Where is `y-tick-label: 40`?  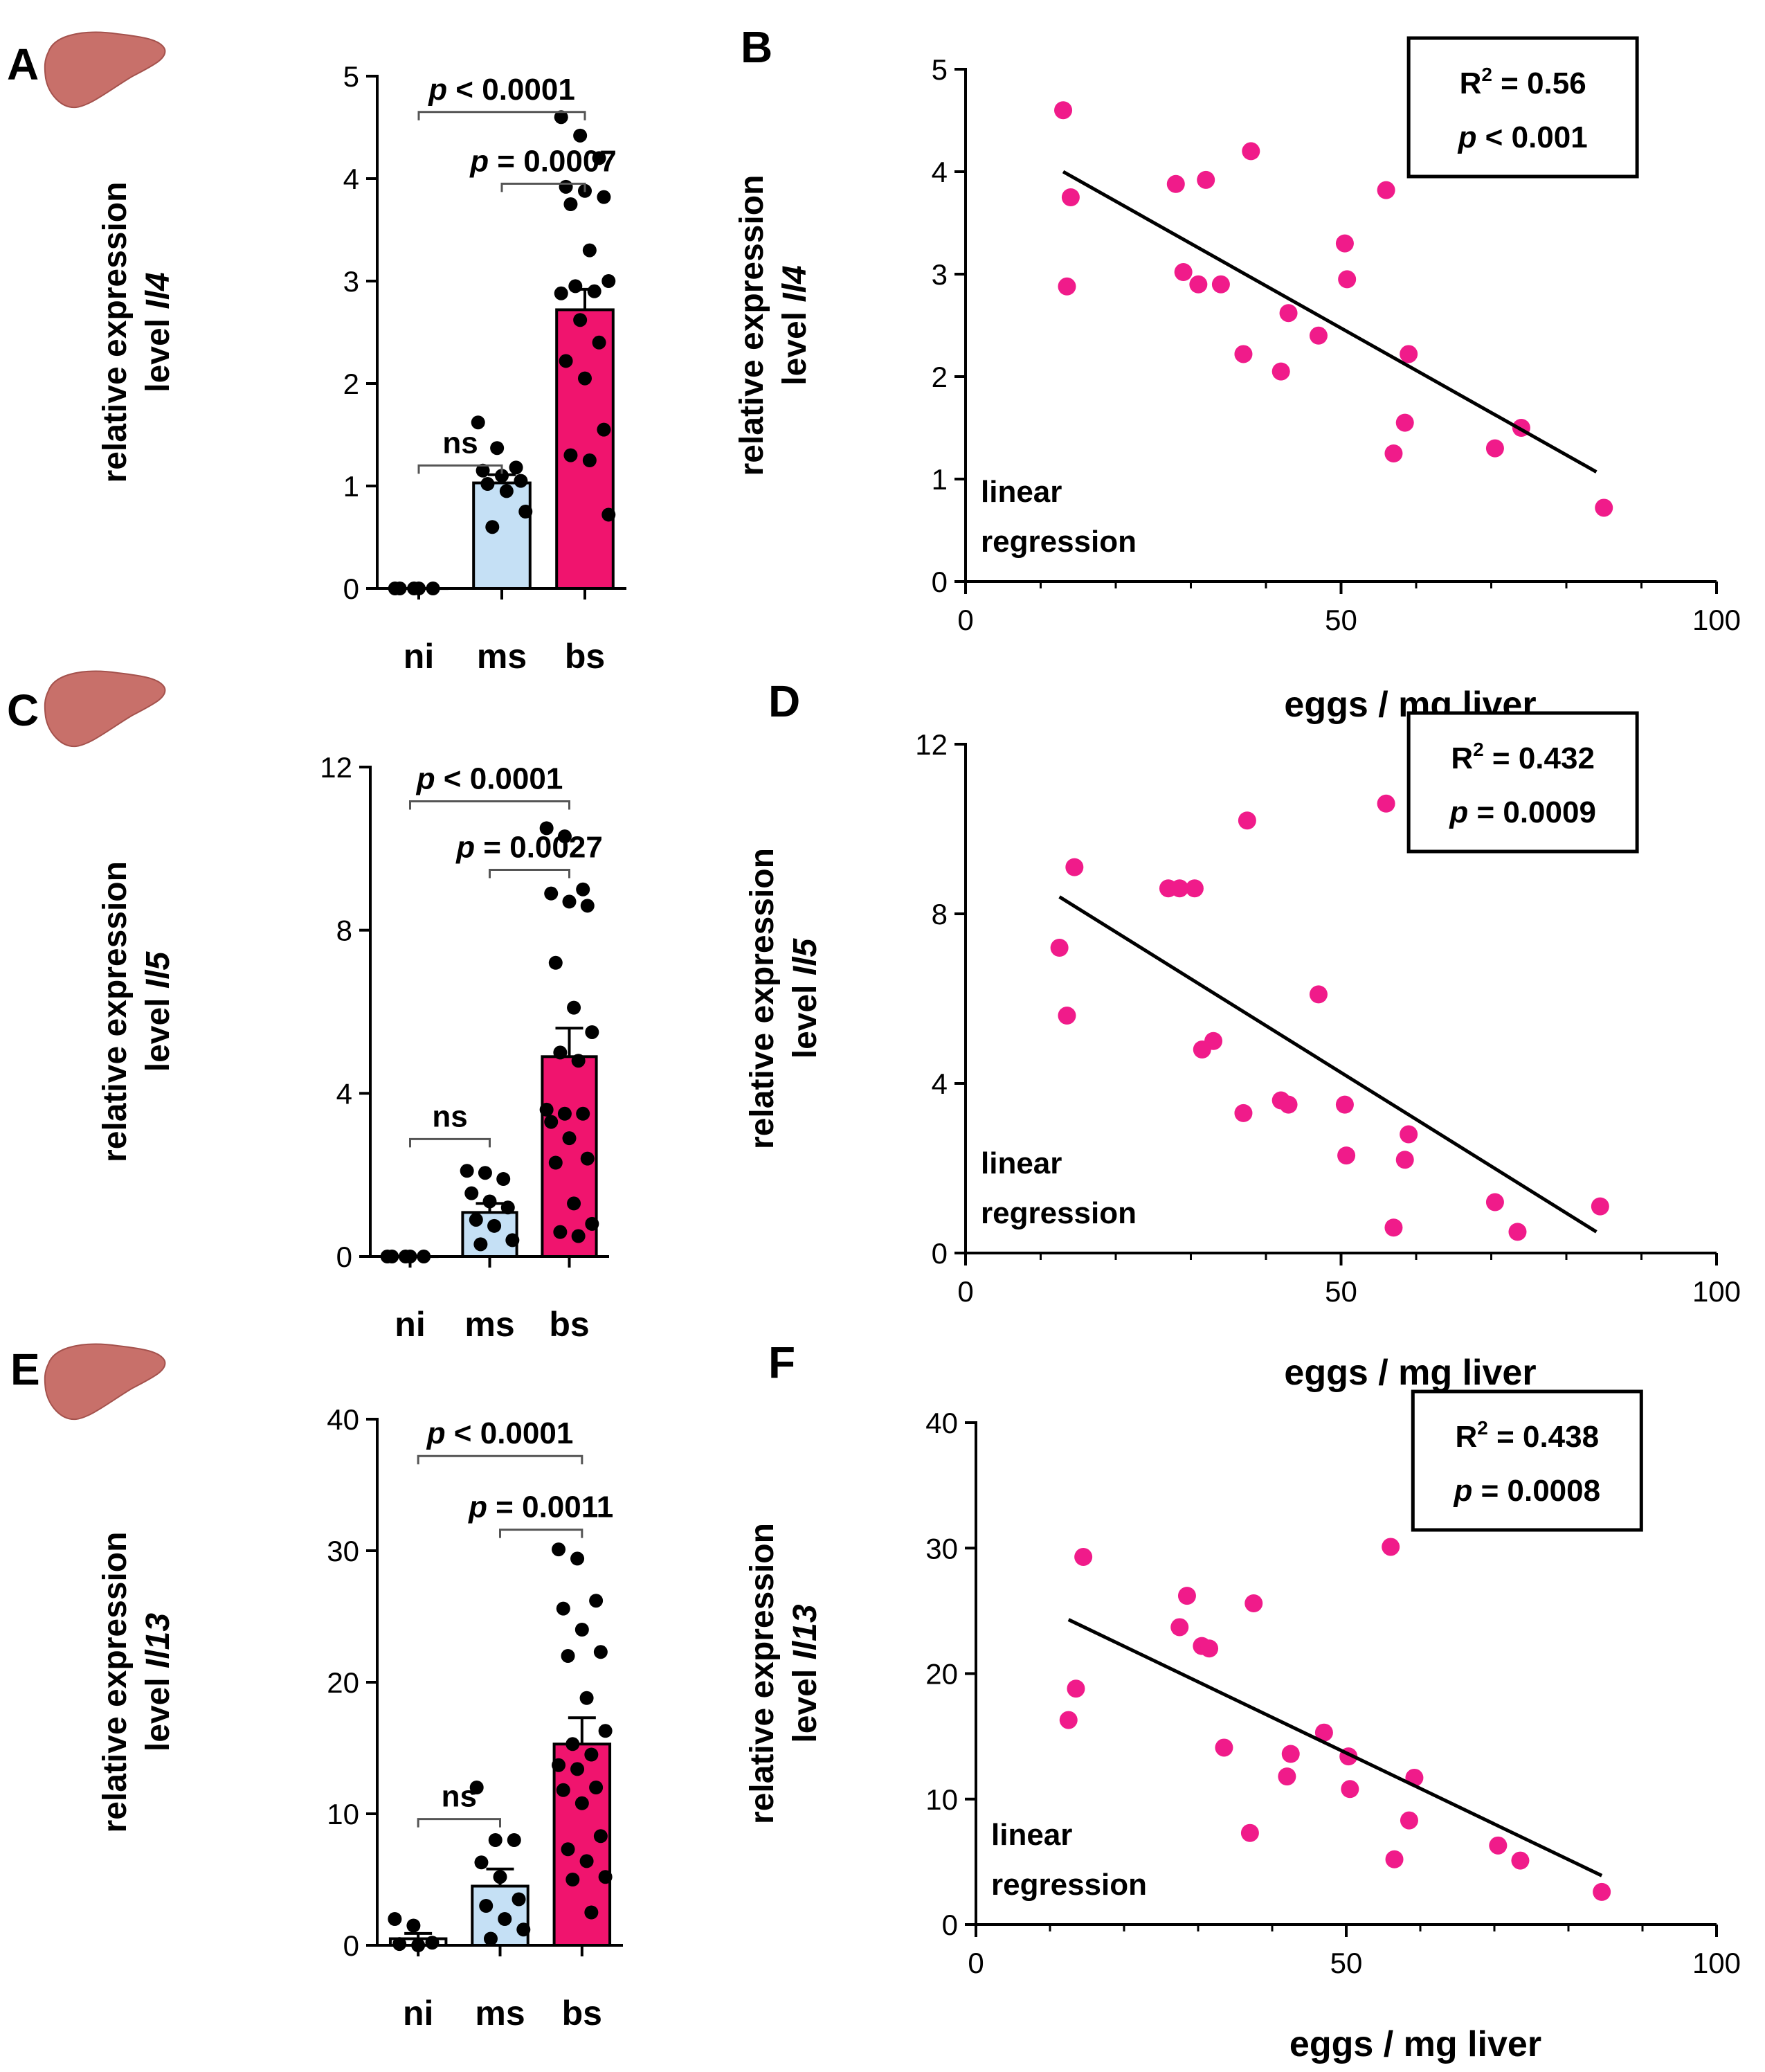
y-tick-label: 40 is located at coordinates (941, 1423).